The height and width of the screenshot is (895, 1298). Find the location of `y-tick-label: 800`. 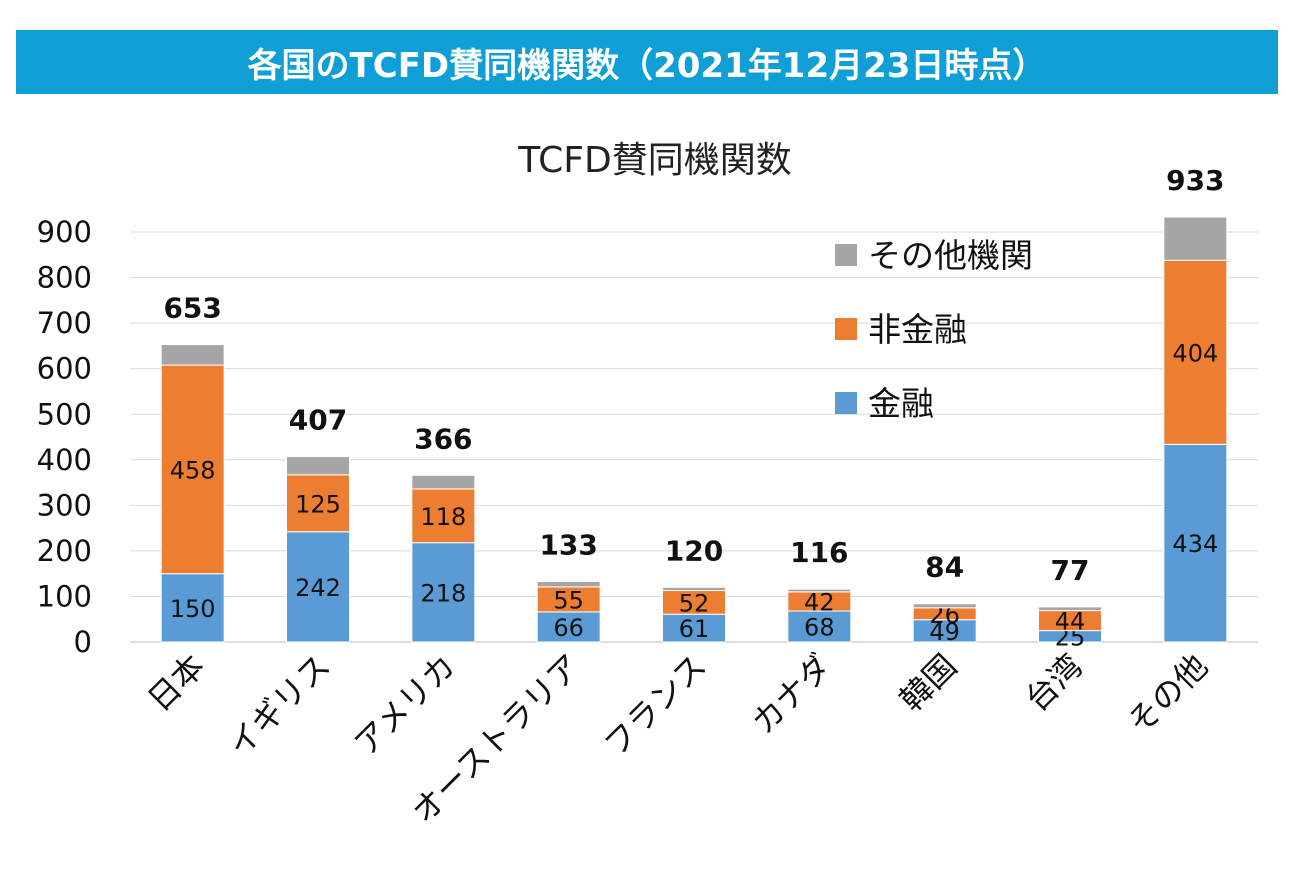

y-tick-label: 800 is located at coordinates (64, 278).